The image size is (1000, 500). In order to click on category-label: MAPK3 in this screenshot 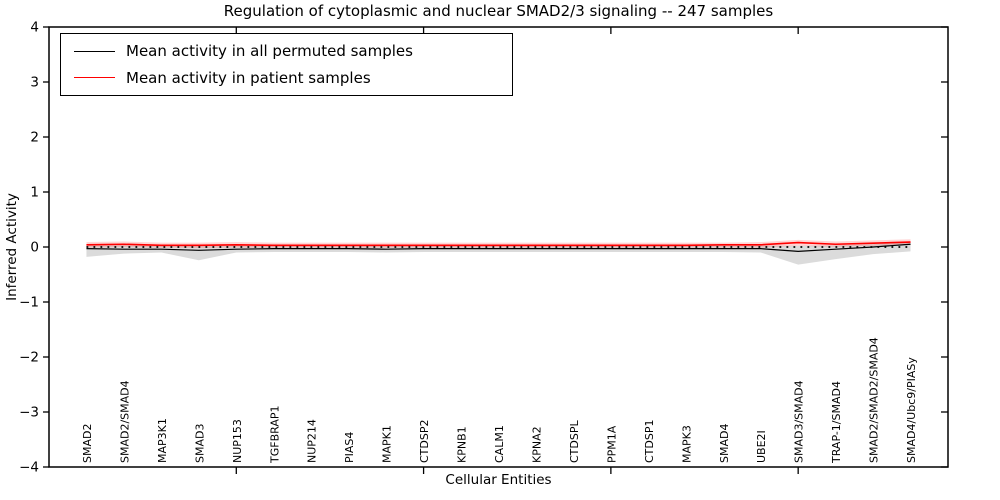, I will do `click(686, 444)`.